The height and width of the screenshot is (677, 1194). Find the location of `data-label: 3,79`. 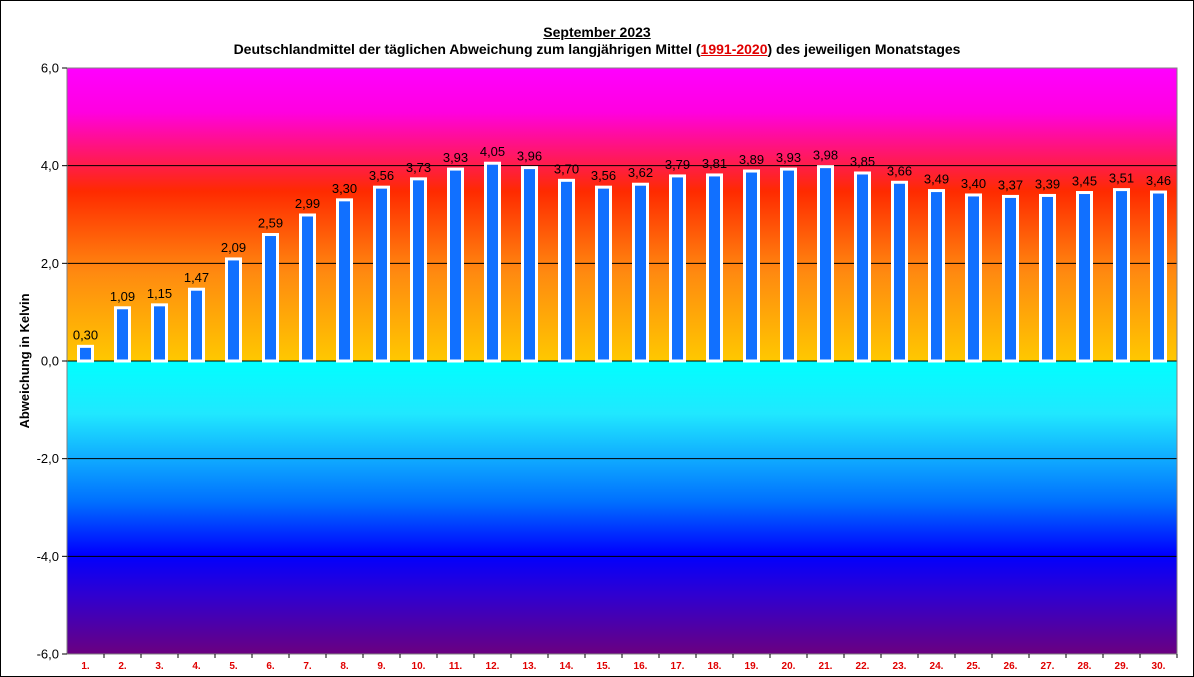

data-label: 3,79 is located at coordinates (677, 164).